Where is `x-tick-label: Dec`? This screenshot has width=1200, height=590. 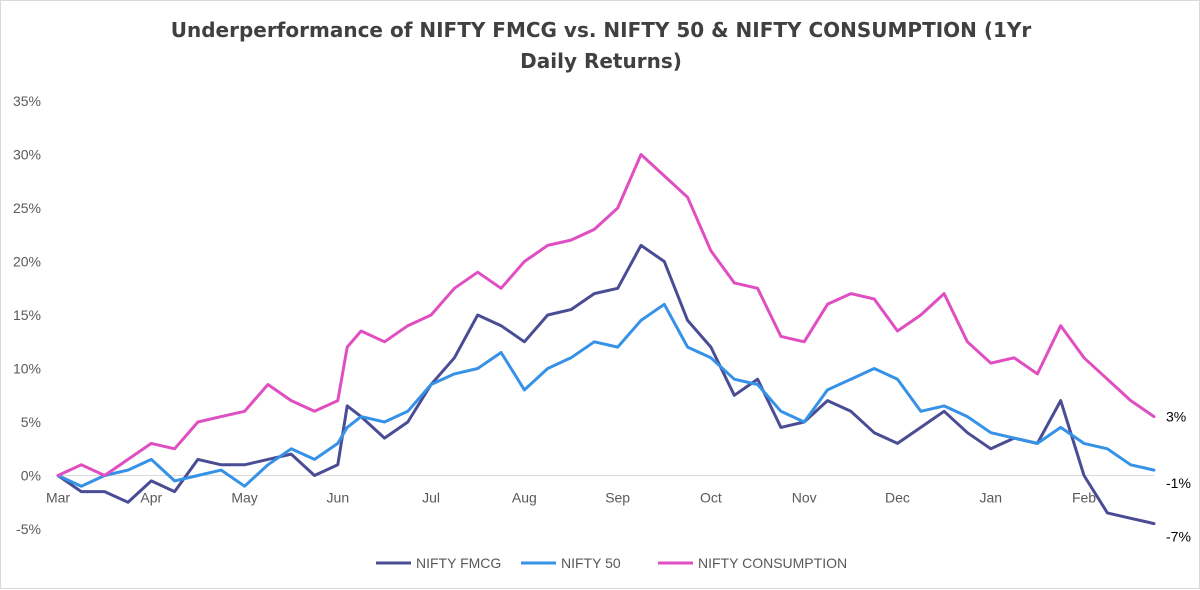 x-tick-label: Dec is located at coordinates (897, 498).